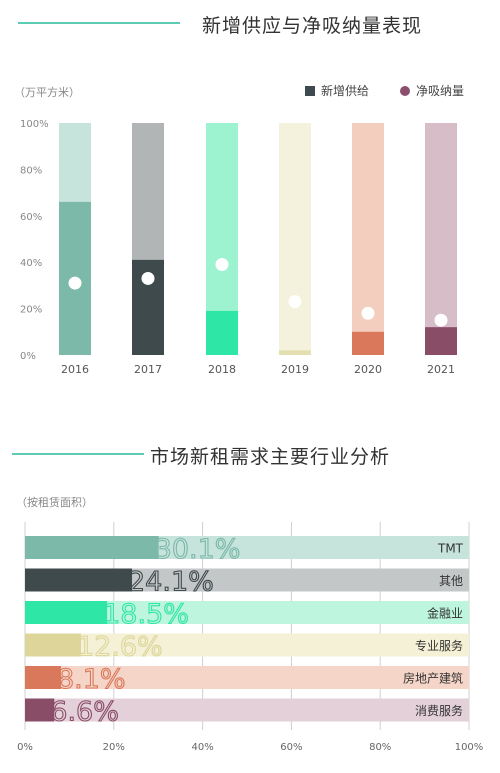 This screenshot has width=500, height=773. I want to click on y-tick-label: 80%, so click(31, 170).